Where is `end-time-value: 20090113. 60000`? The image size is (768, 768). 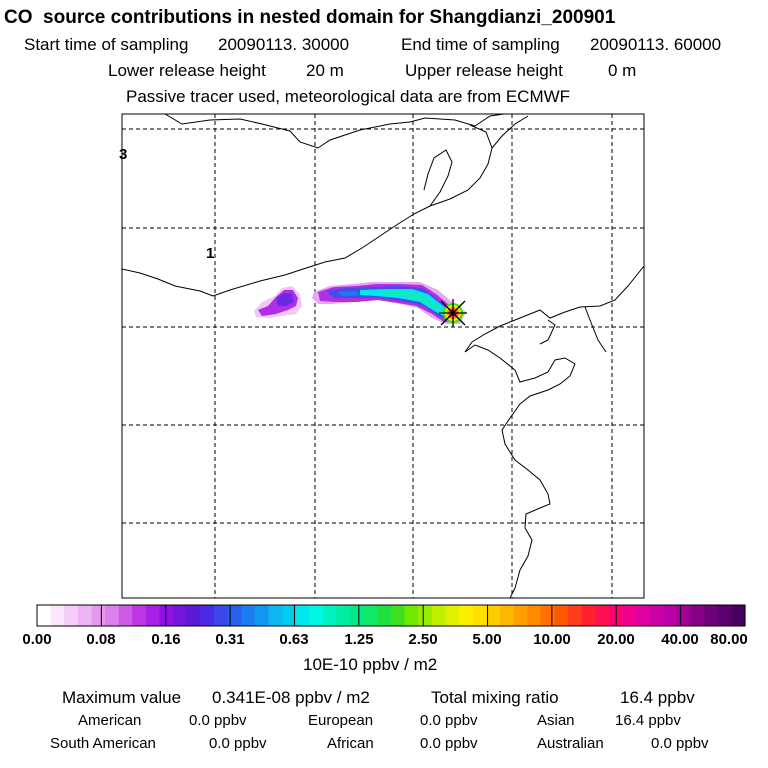 end-time-value: 20090113. 60000 is located at coordinates (656, 44).